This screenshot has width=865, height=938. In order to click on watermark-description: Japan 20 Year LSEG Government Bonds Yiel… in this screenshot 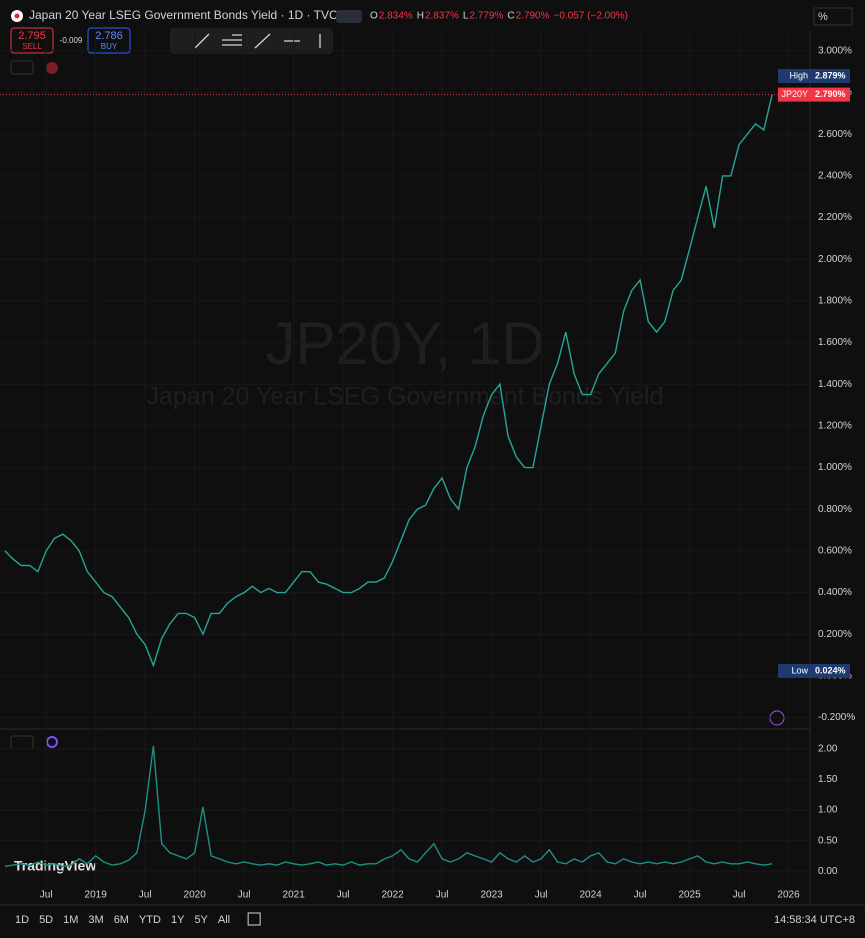, I will do `click(404, 397)`.